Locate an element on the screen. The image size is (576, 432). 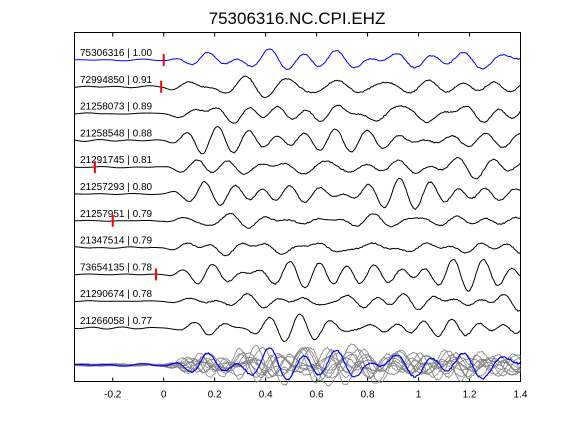
chart-title: 75306316.NC.CPI.EHZ is located at coordinates (297, 18).